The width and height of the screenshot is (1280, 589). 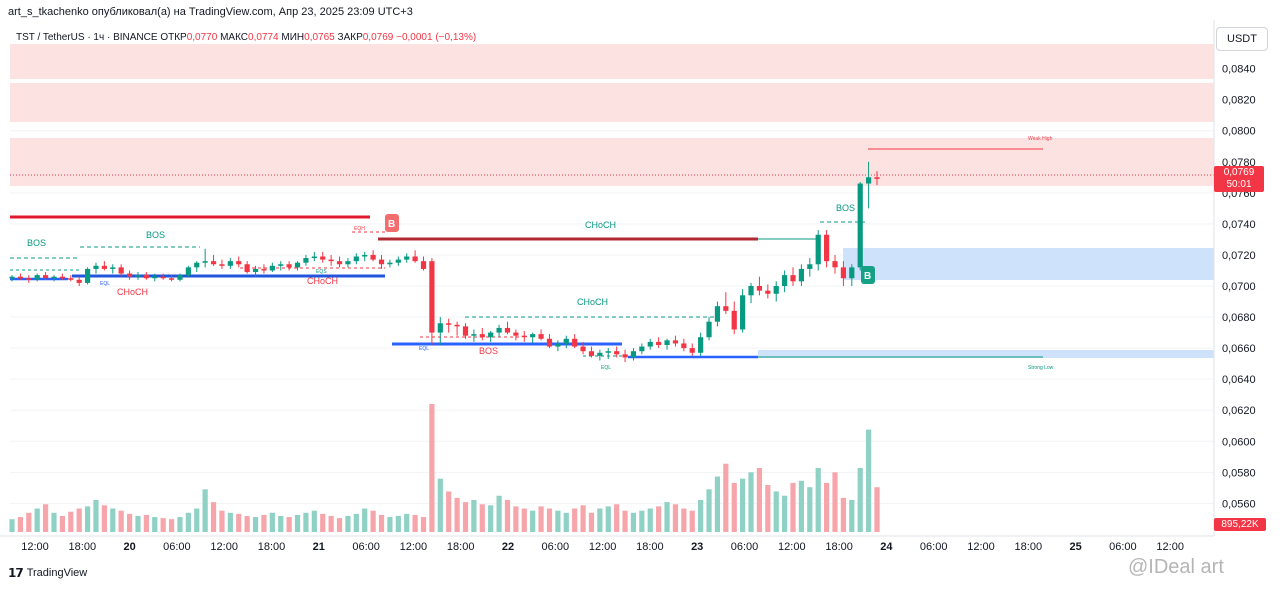 What do you see at coordinates (1239, 172) in the screenshot?
I see `current-price-value: 0,0769` at bounding box center [1239, 172].